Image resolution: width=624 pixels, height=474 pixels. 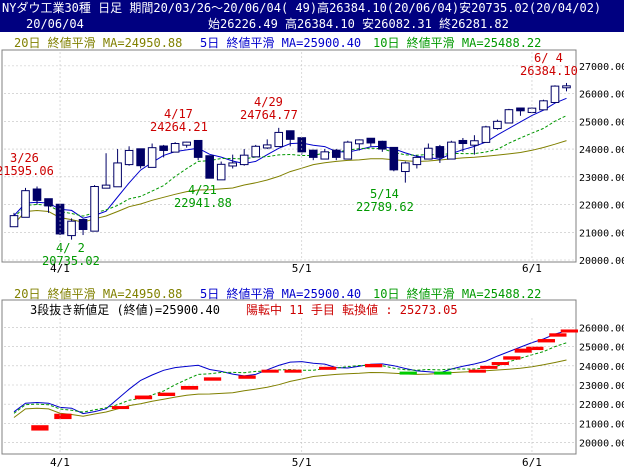 I want to click on annotation-value: 22941.88, so click(x=203, y=203).